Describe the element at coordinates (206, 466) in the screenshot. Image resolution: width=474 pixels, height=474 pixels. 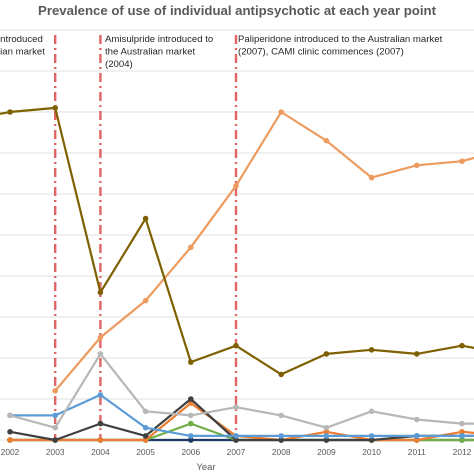
I see `x-axis-title: Year` at that location.